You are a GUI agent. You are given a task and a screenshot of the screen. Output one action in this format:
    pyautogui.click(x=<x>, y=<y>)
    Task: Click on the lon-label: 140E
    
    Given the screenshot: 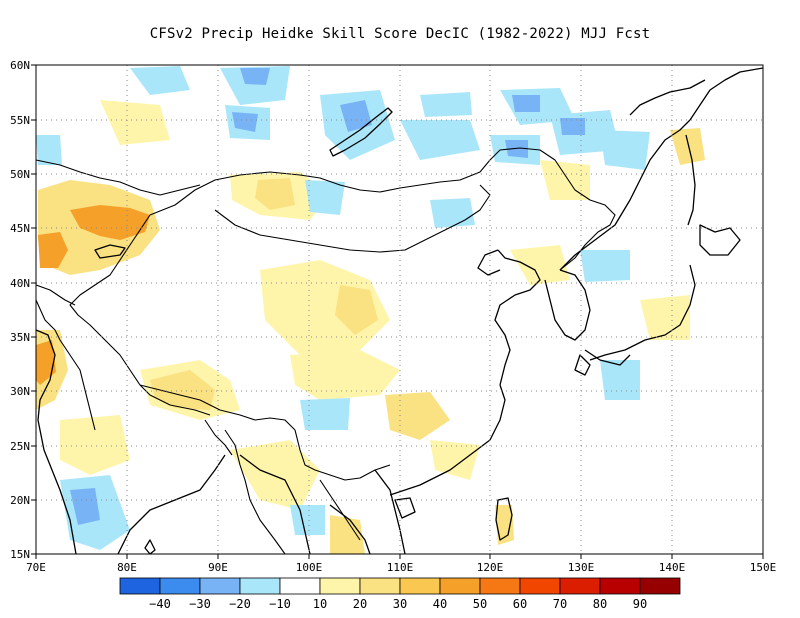 What is the action you would take?
    pyautogui.click(x=672, y=567)
    